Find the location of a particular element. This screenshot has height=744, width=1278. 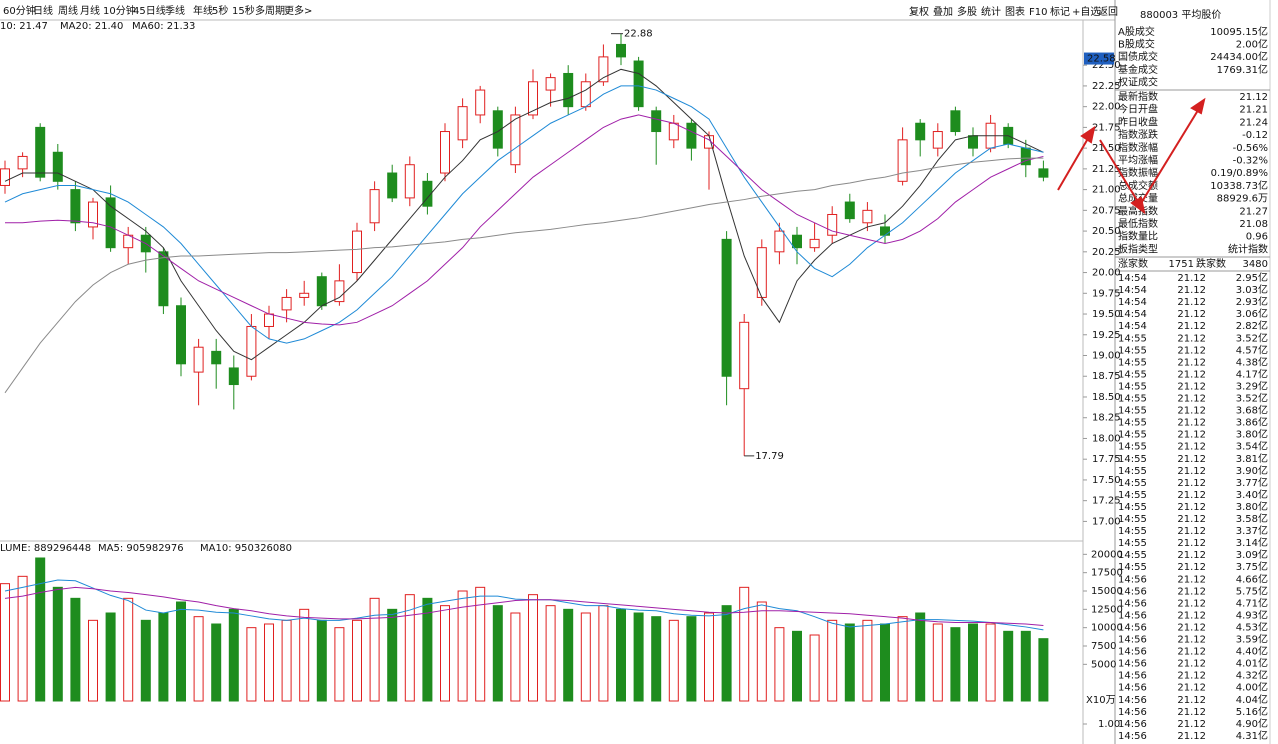

period-tab: 15秒 is located at coordinates (243, 10).